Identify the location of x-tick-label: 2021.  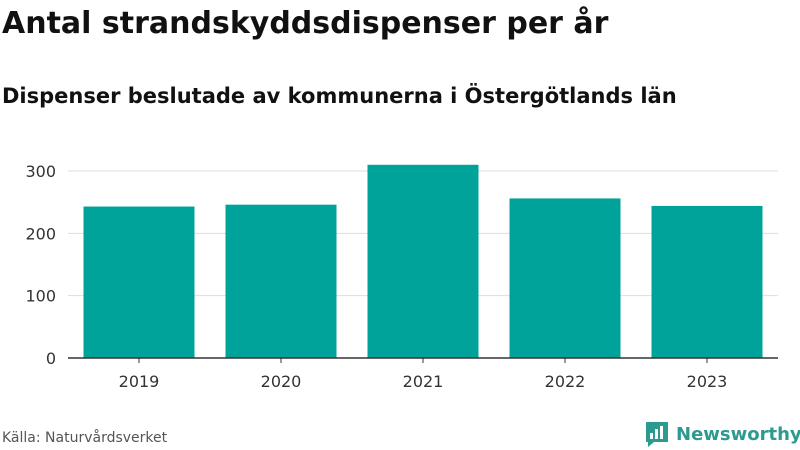
(423, 381).